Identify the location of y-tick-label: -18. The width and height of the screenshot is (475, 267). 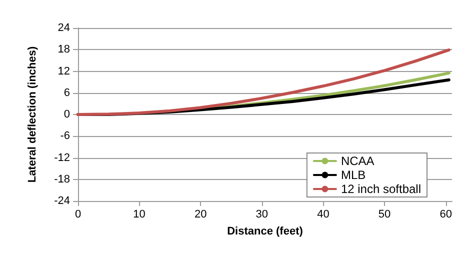
(62, 179).